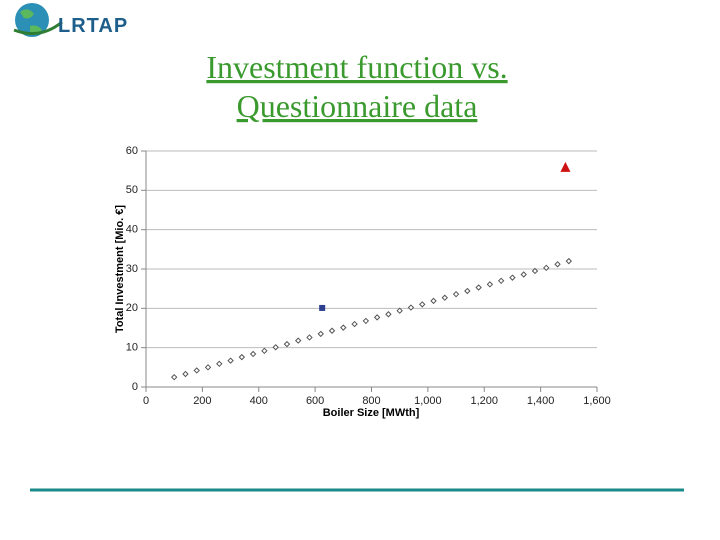  What do you see at coordinates (541, 401) in the screenshot?
I see `x-tick-label: 1,400` at bounding box center [541, 401].